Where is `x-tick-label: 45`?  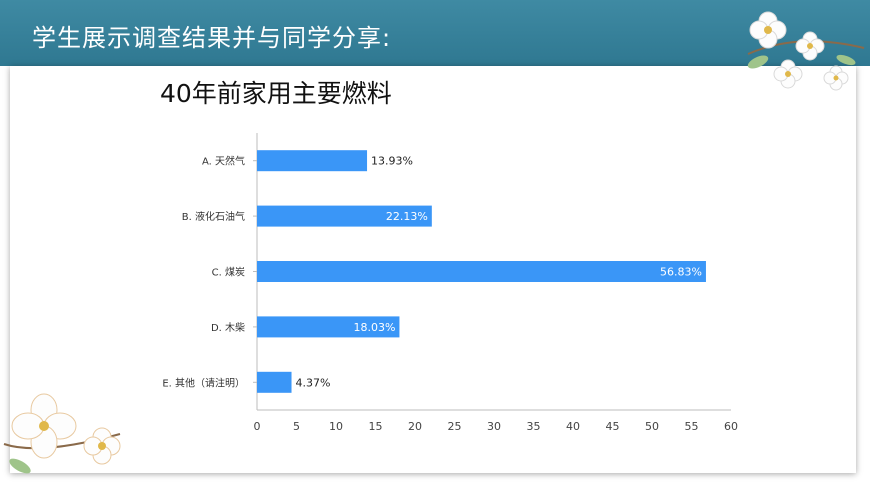
x-tick-label: 45 is located at coordinates (613, 426).